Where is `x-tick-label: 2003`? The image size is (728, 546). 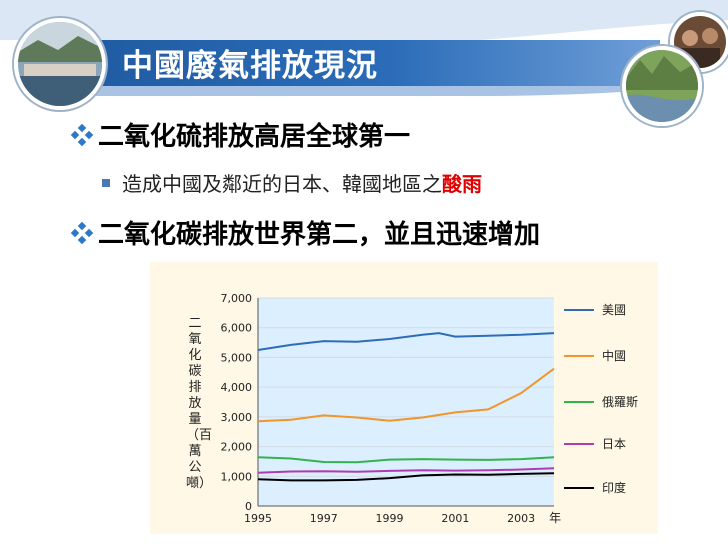 x-tick-label: 2003 is located at coordinates (521, 518).